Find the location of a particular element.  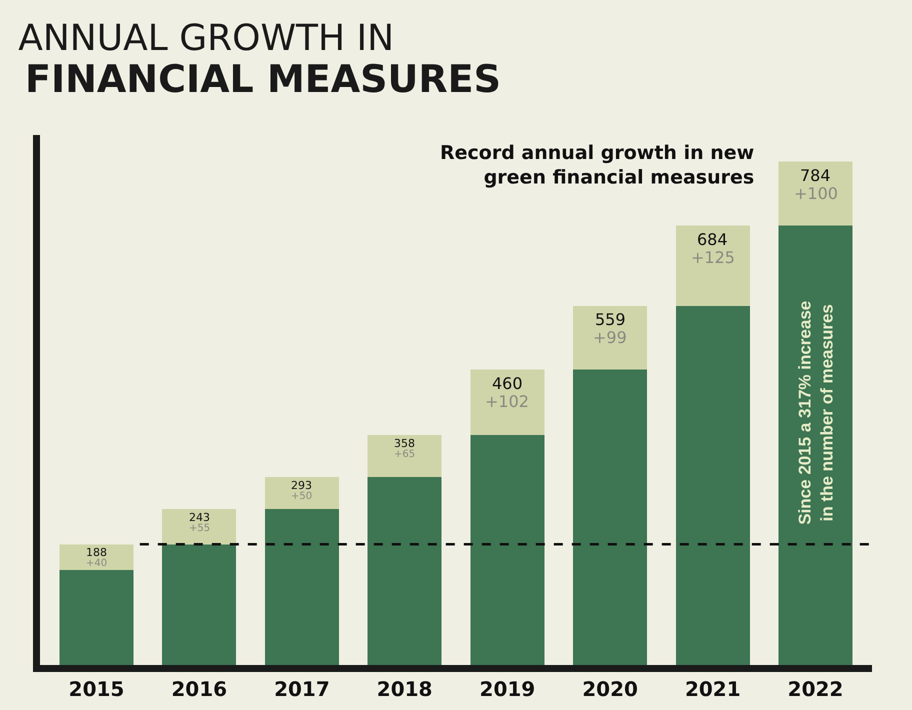

data-label: +100 is located at coordinates (816, 193).